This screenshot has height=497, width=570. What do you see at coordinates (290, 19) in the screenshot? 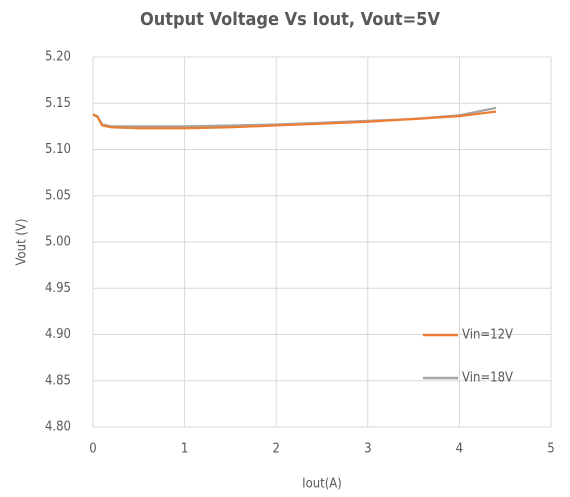
I see `chart-title: Output Voltage Vs Iout, Vout=5V` at bounding box center [290, 19].